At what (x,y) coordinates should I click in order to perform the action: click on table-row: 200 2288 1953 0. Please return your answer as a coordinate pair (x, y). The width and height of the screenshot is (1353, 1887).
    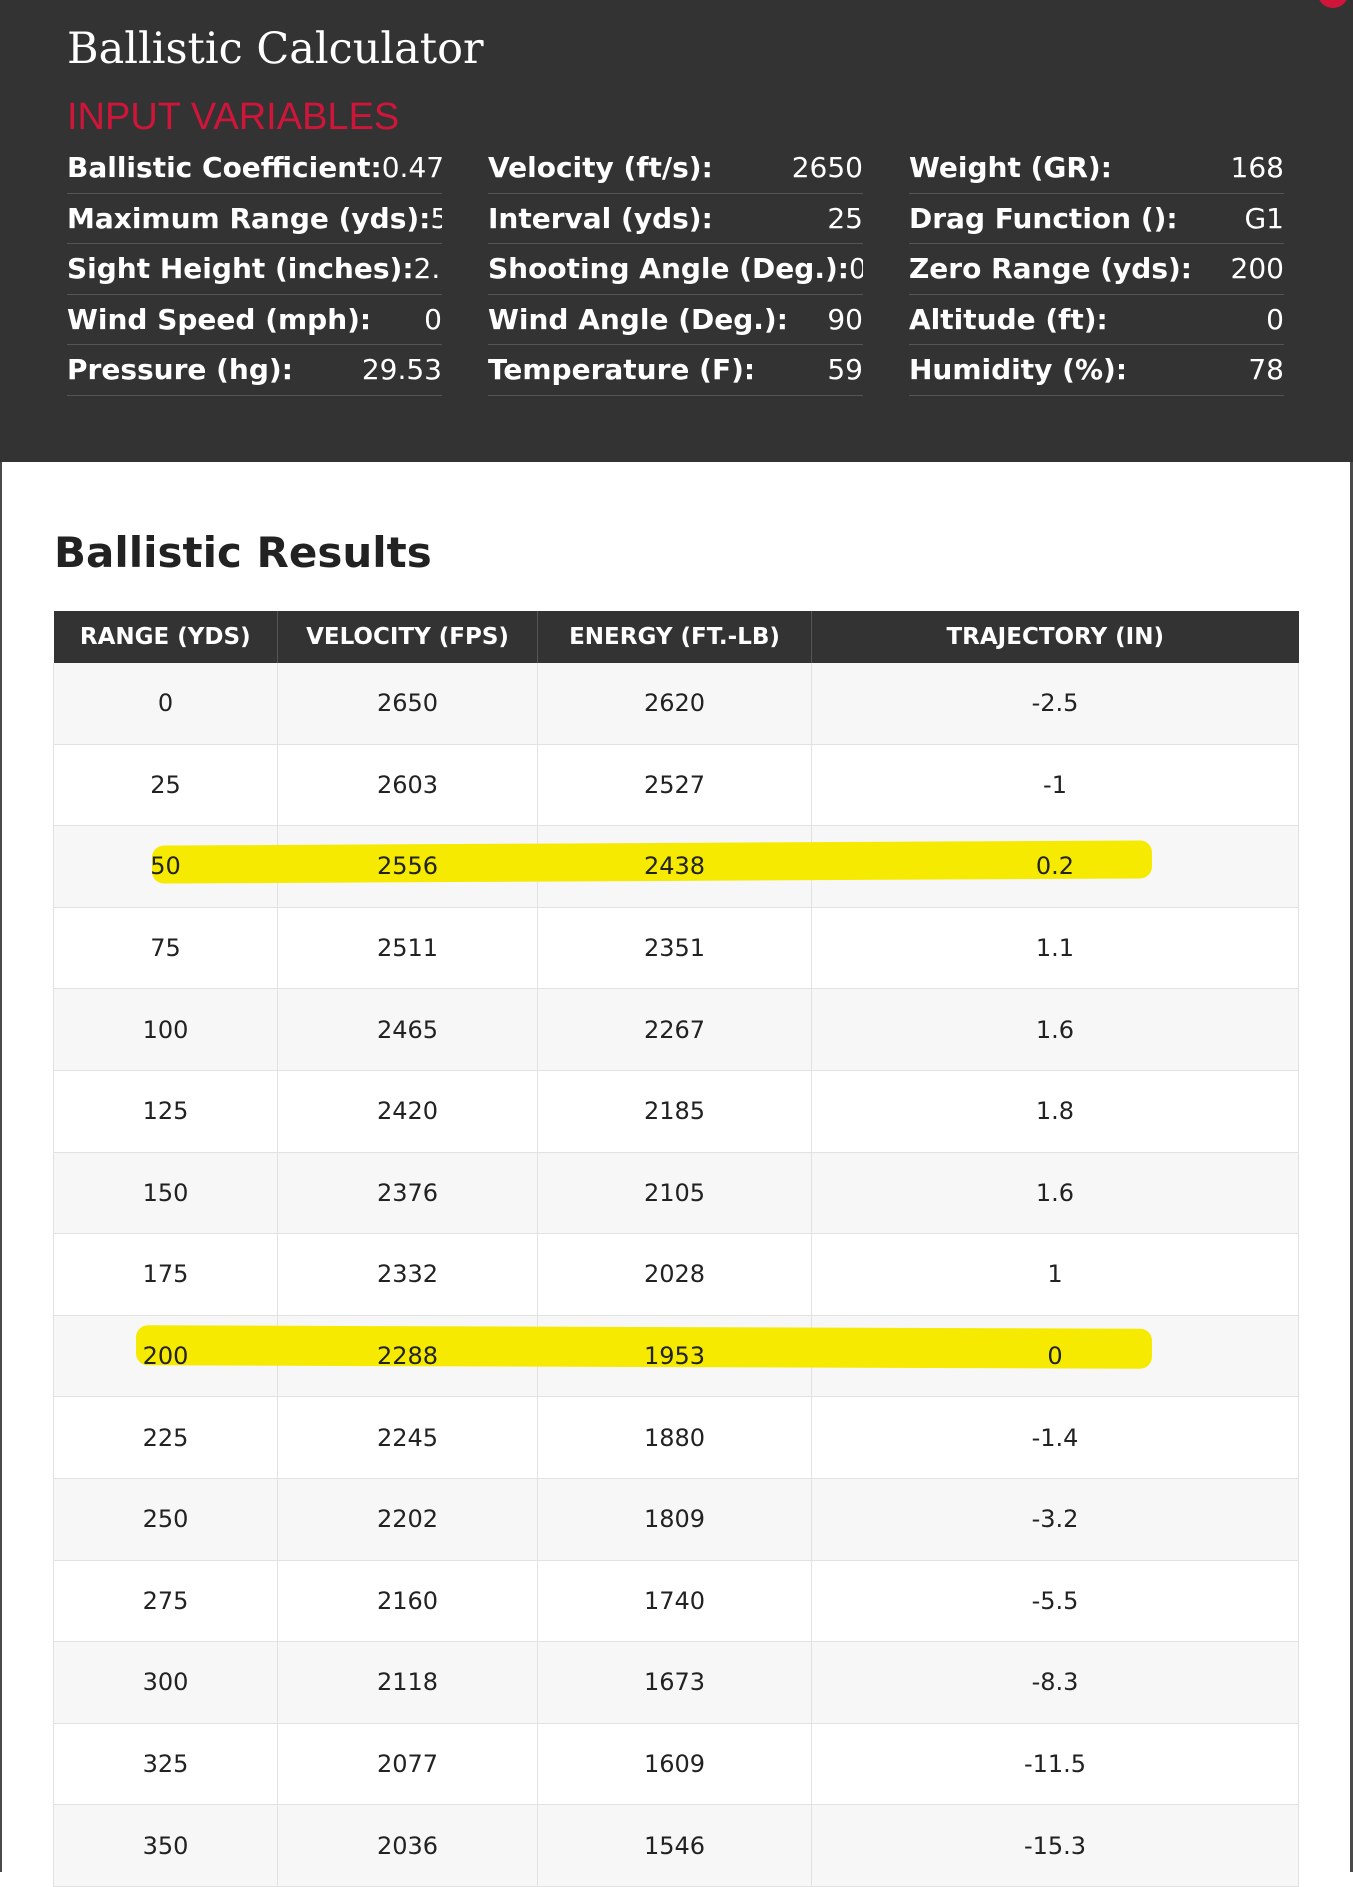
    Looking at the image, I should click on (676, 1356).